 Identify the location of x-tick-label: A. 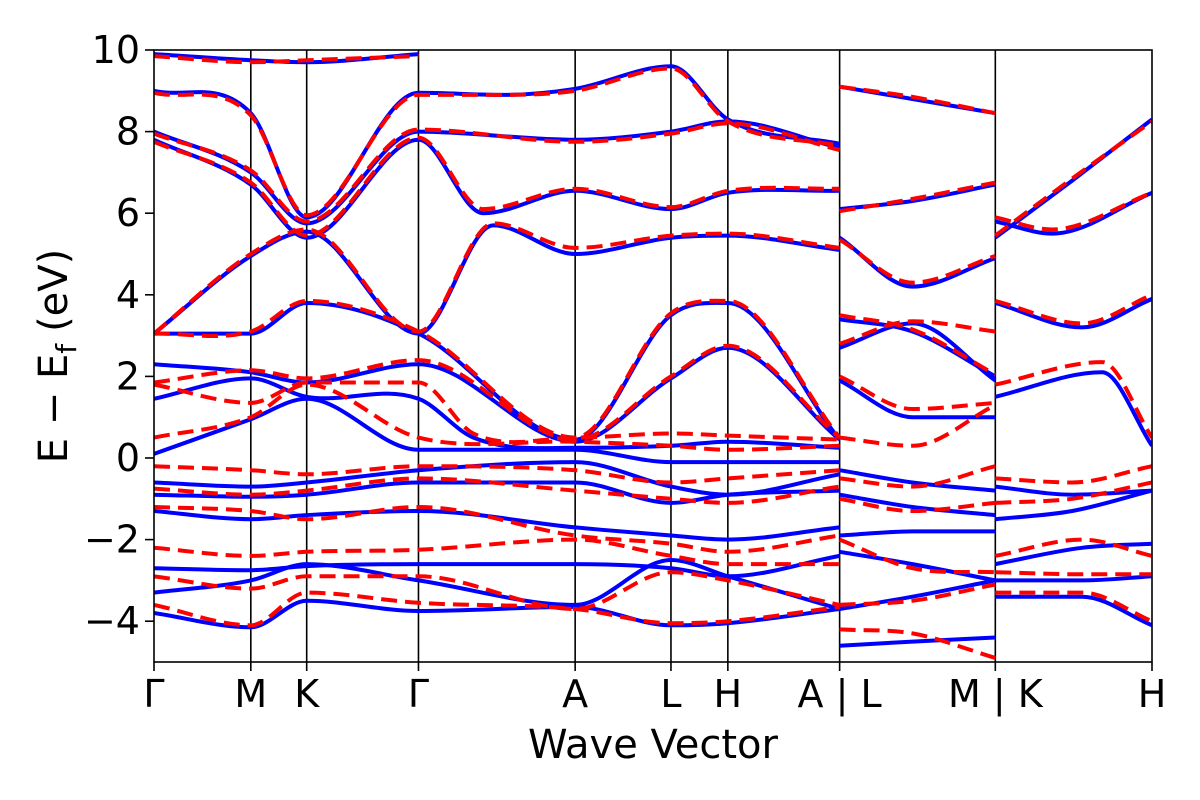
(575, 694).